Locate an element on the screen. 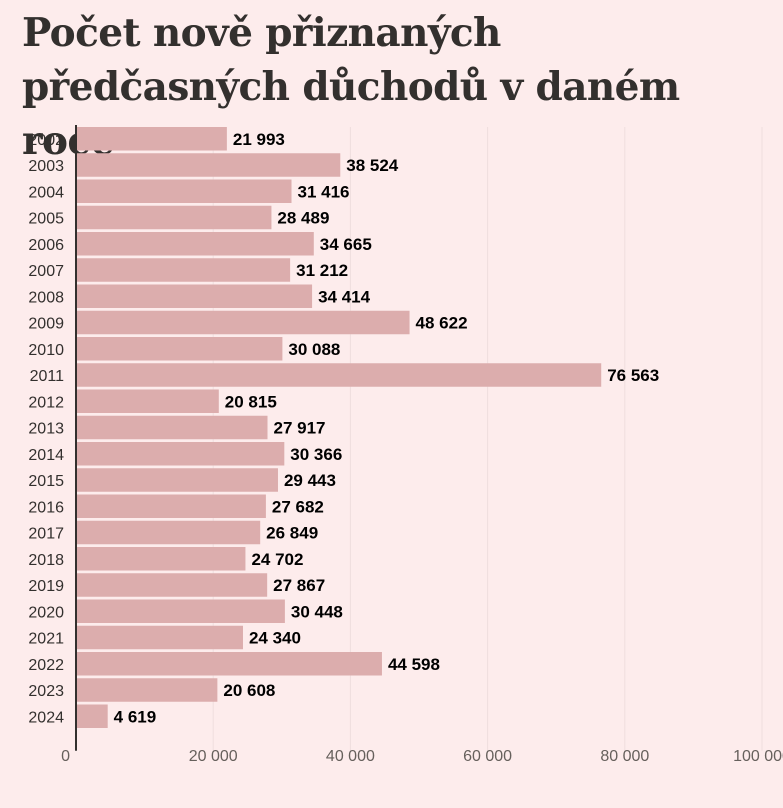 The image size is (783, 808). category-label: 2017 is located at coordinates (46, 534).